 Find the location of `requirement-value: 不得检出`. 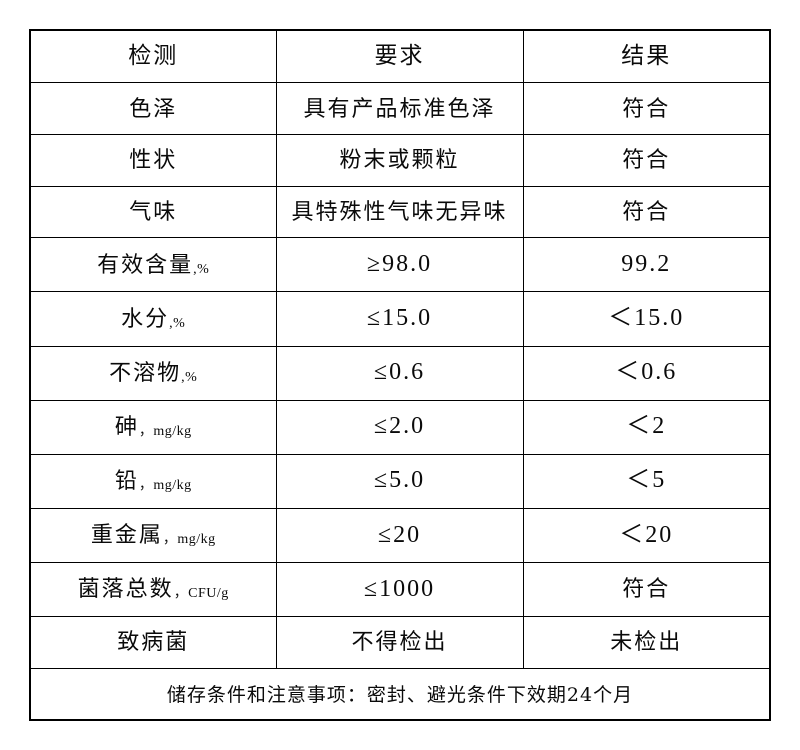

requirement-value: 不得检出 is located at coordinates (399, 643).